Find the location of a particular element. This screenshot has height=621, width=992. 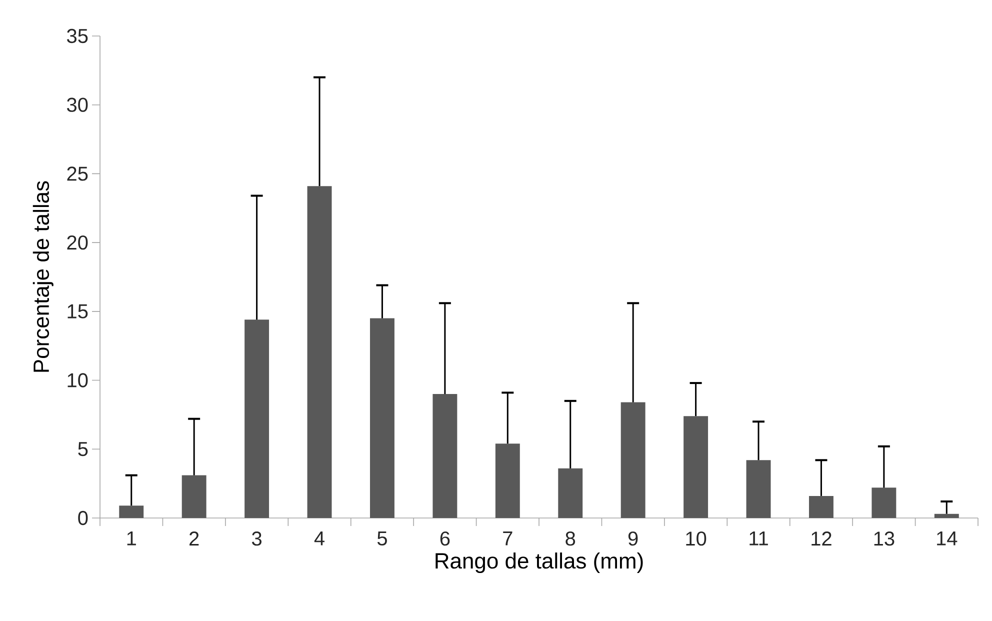

y-tick-label: 5 is located at coordinates (83, 449).